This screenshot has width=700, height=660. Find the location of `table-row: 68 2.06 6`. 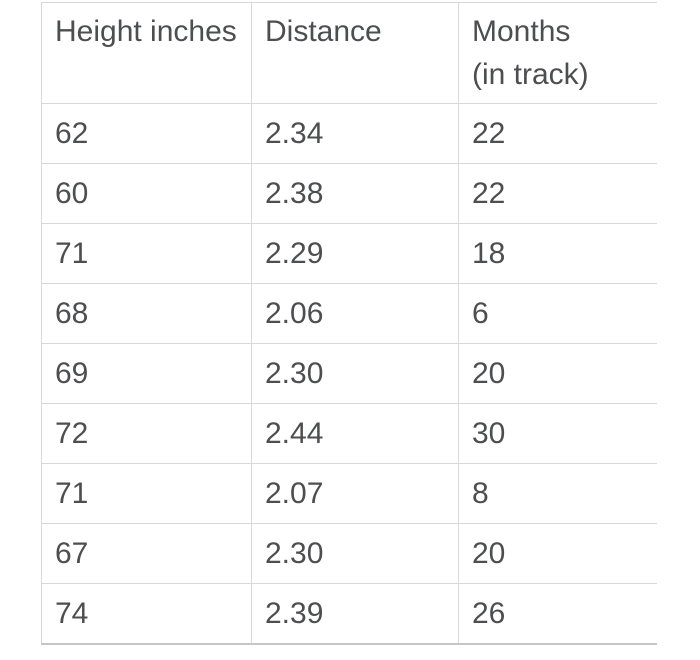

table-row: 68 2.06 6 is located at coordinates (349, 313).